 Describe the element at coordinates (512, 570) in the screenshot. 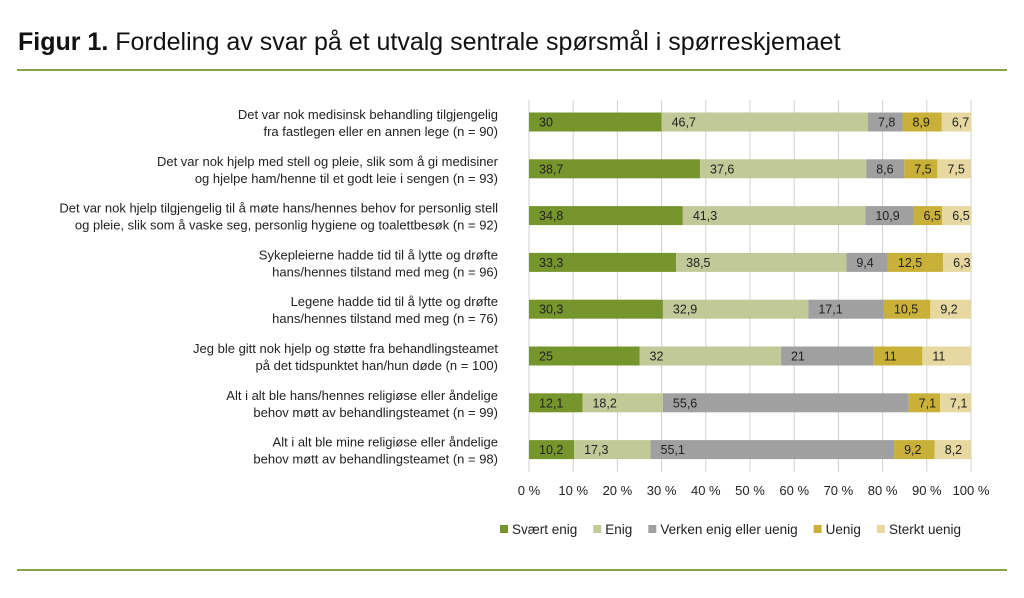

I see `bottom-divider` at that location.